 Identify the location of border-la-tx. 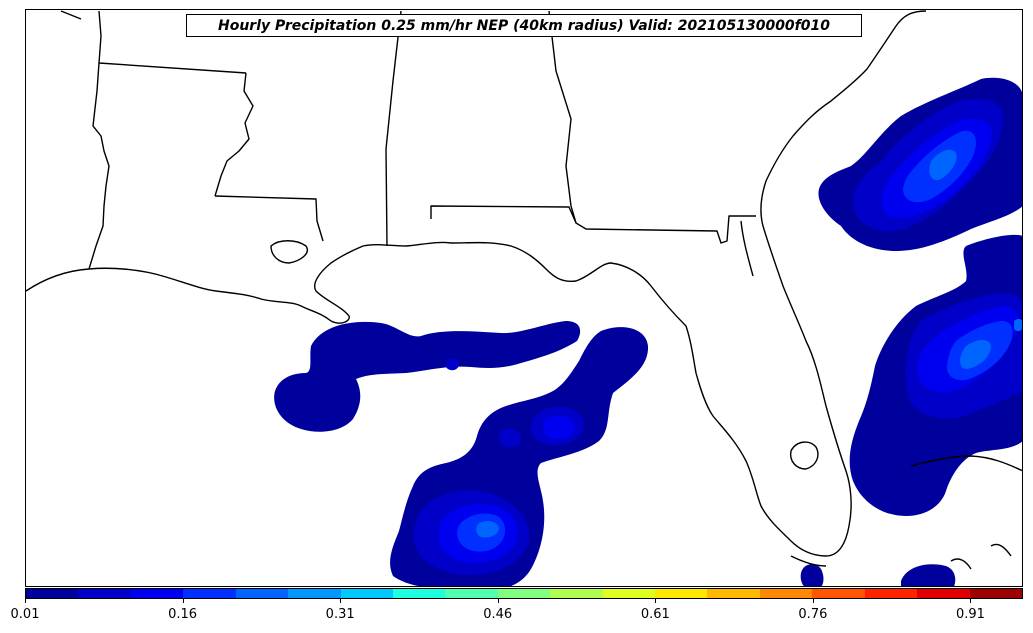
(99, 166).